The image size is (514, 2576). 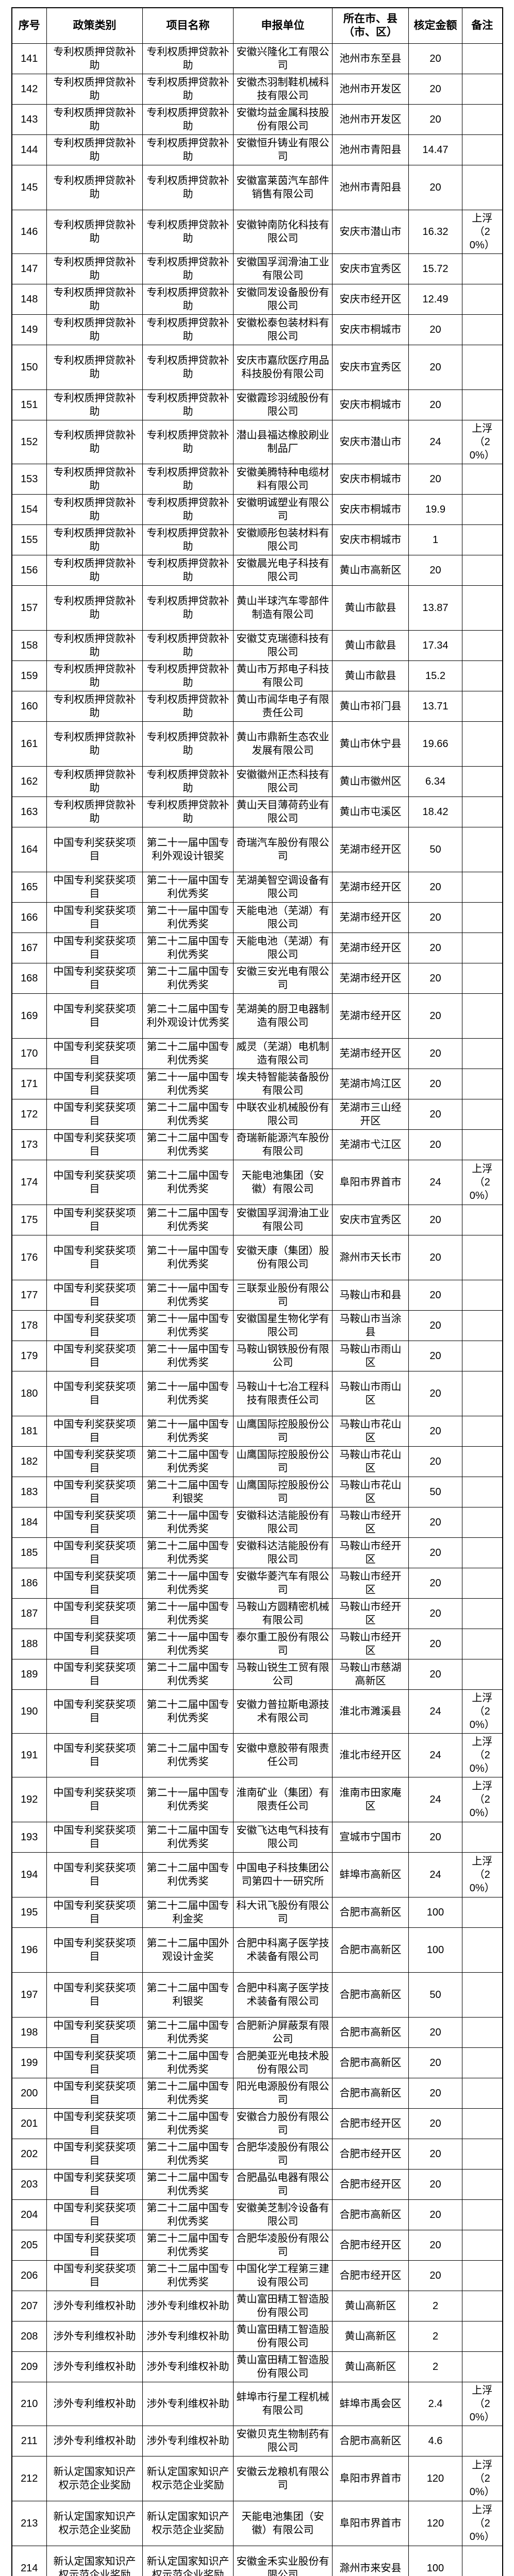 I want to click on cell-policy-category: 涉外专利维权补助, so click(x=95, y=2404).